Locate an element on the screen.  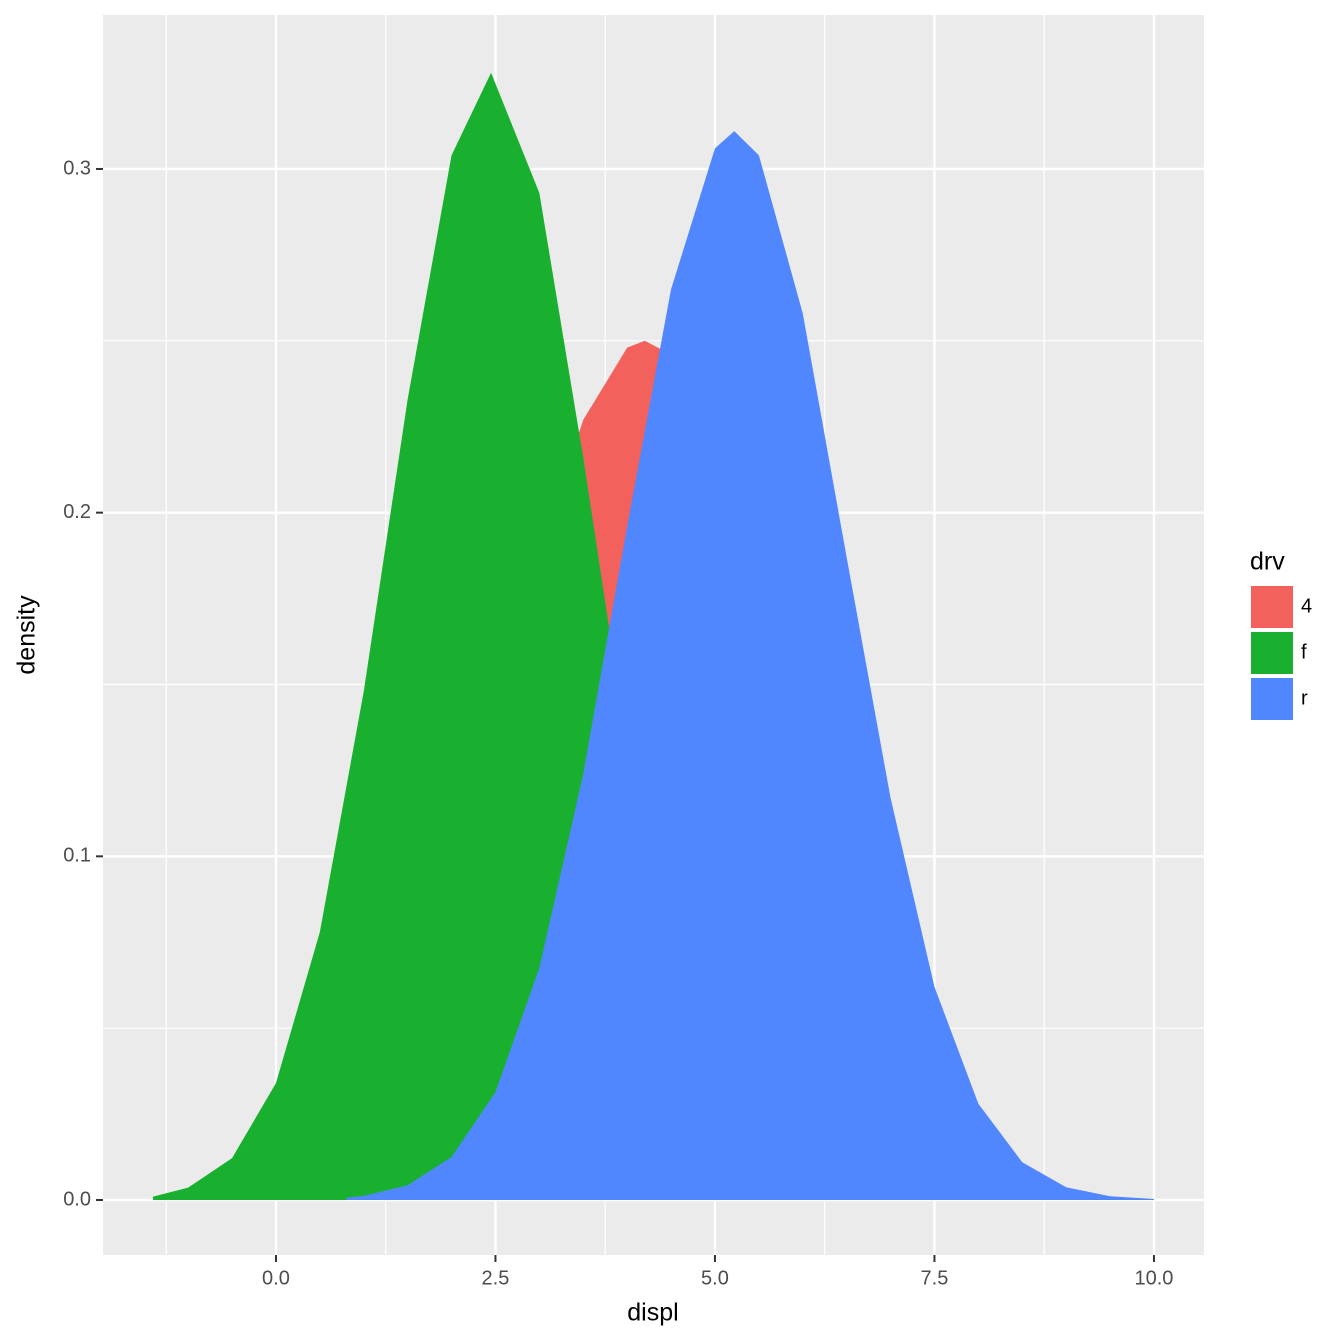
y-tick-label: 0.3 is located at coordinates (77, 168).